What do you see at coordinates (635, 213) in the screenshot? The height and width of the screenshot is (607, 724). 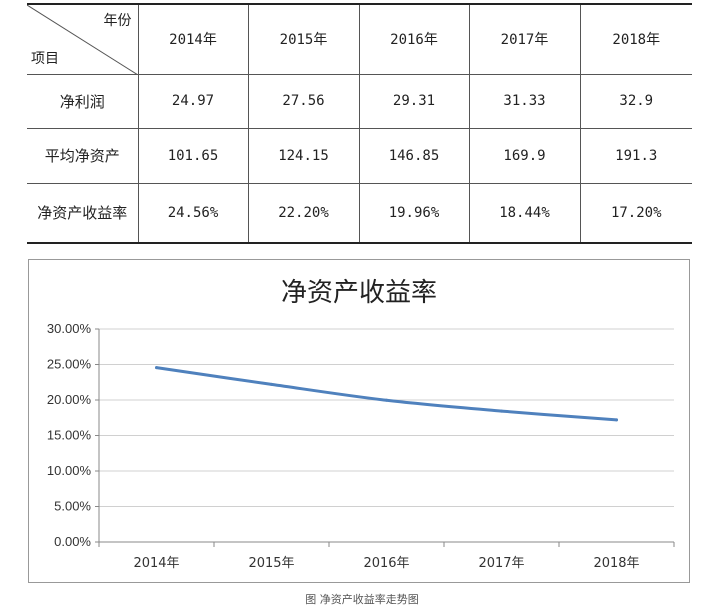 I see `table-cell: 17.20%` at bounding box center [635, 213].